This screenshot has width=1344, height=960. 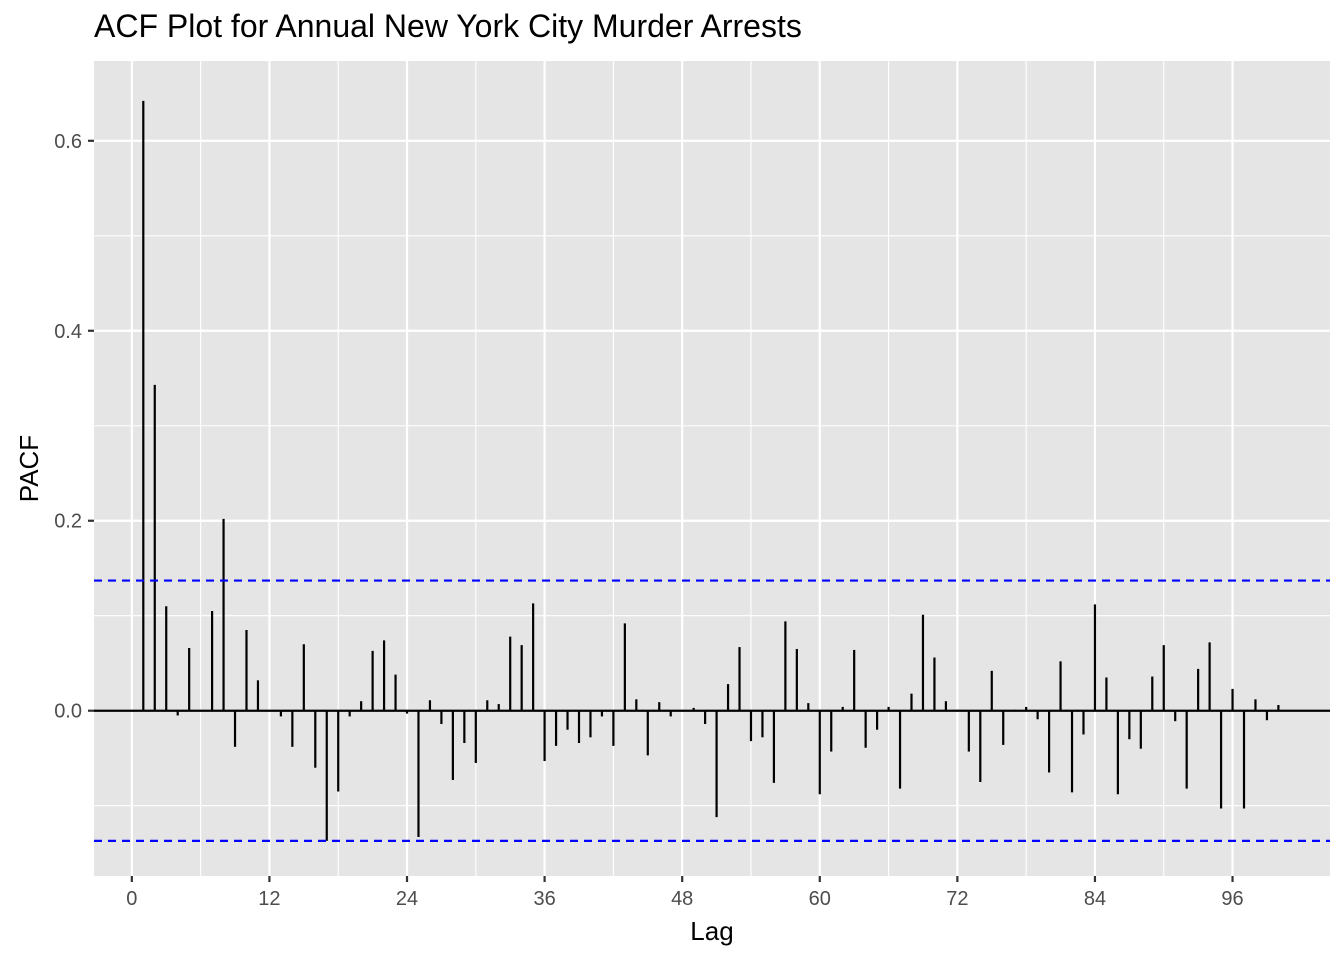 I want to click on x-axis-ticks: 0 12 24 36 48 60 72 84 96, so click(x=685, y=893).